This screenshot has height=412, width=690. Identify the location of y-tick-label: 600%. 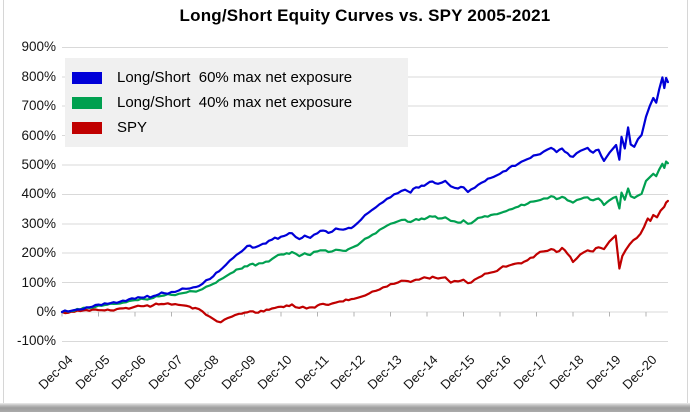
(38, 135).